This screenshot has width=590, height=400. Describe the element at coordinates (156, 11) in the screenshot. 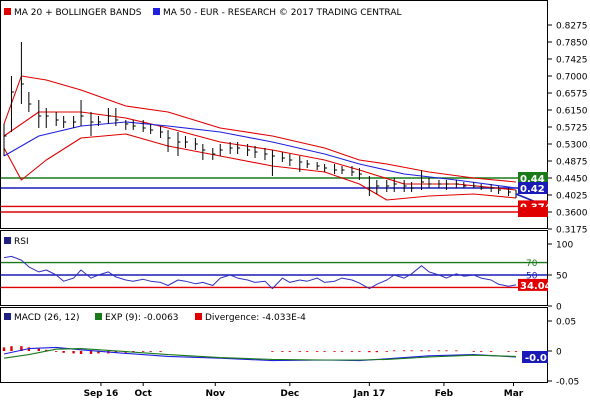

I see `legend-swatch-ma50` at that location.